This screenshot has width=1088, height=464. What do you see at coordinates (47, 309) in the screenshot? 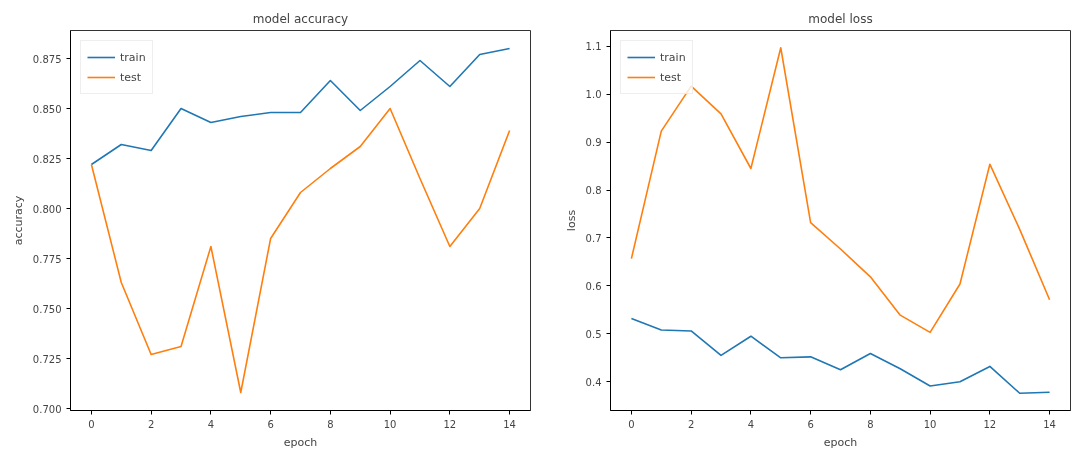
I see `y-tick-label: 0.750` at bounding box center [47, 309].